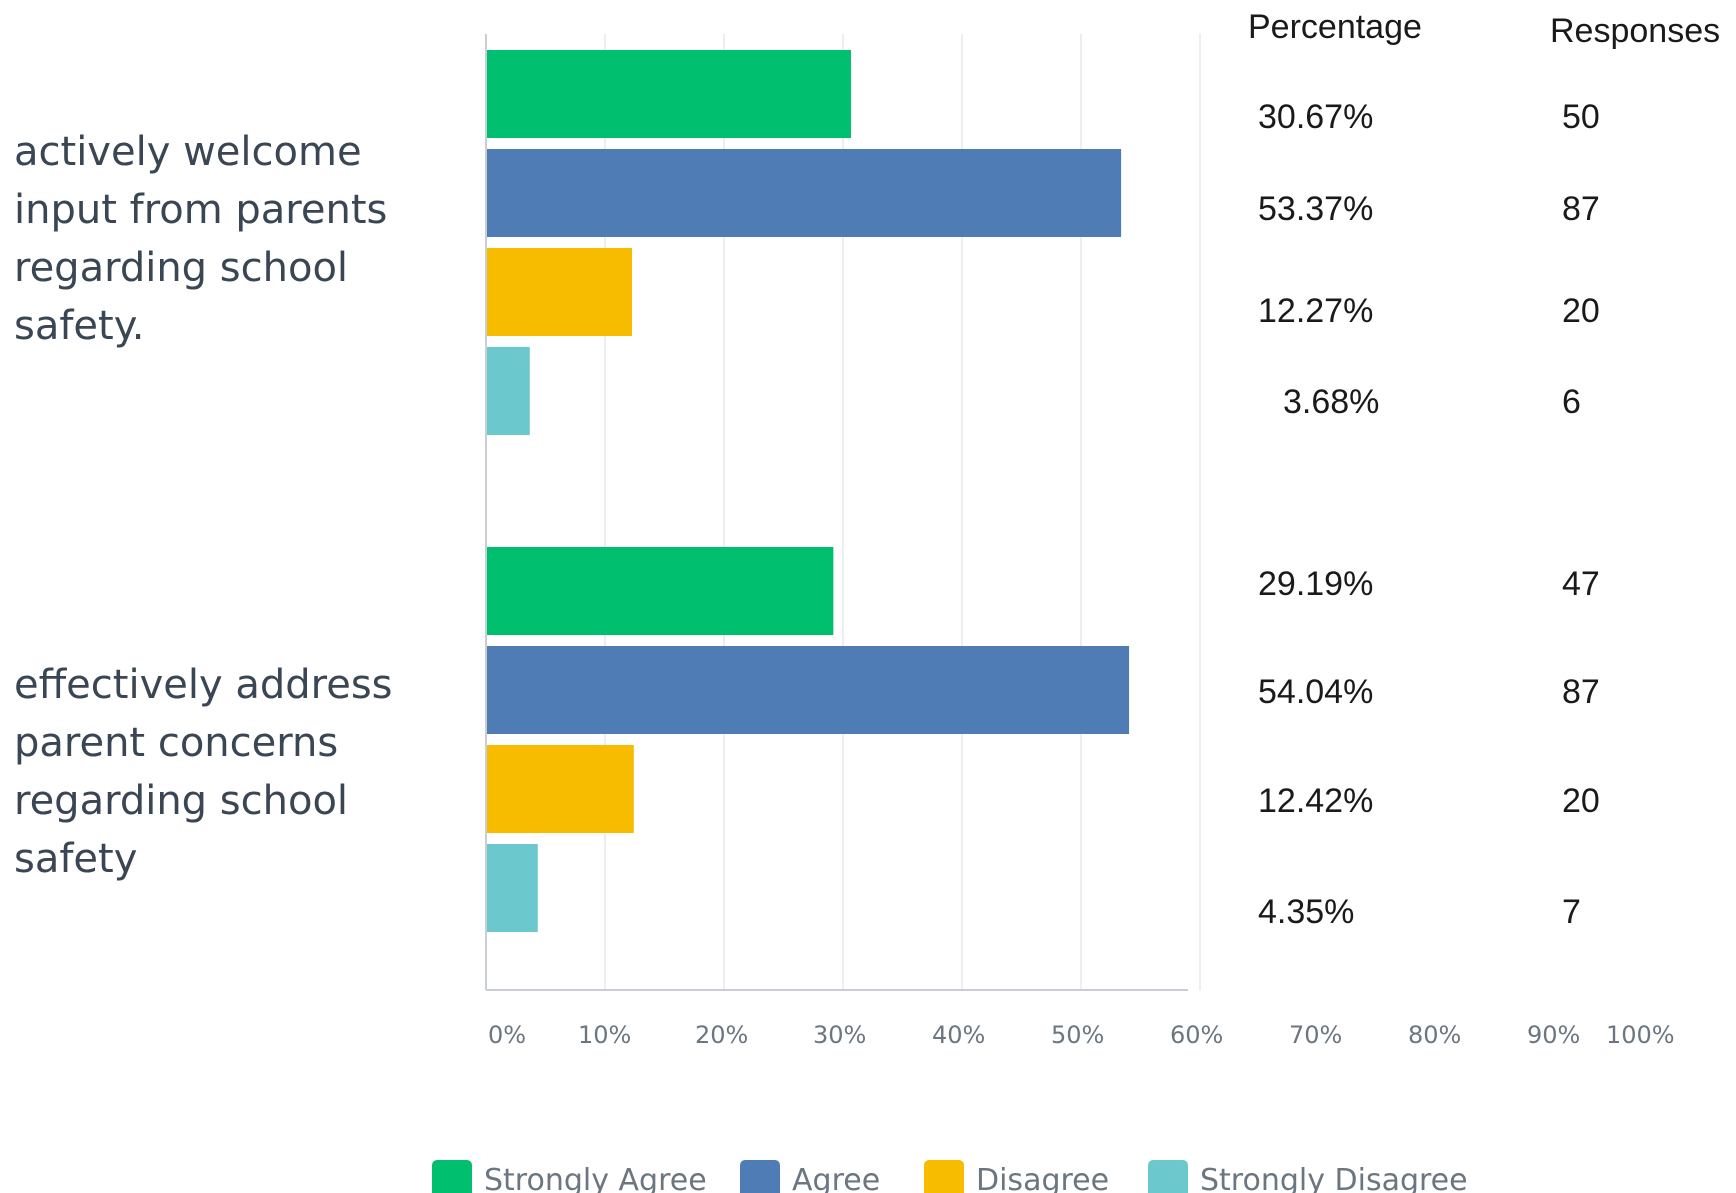 The height and width of the screenshot is (1193, 1736). Describe the element at coordinates (1335, 27) in the screenshot. I see `percentage-header: Percentage` at that location.